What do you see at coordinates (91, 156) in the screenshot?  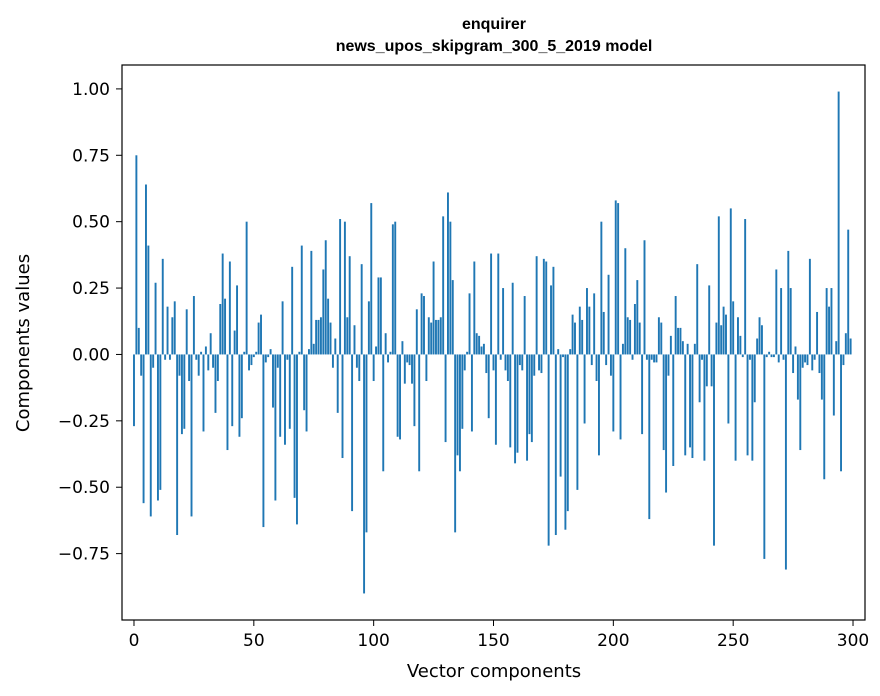 I see `y-tick-label: 0.75` at bounding box center [91, 156].